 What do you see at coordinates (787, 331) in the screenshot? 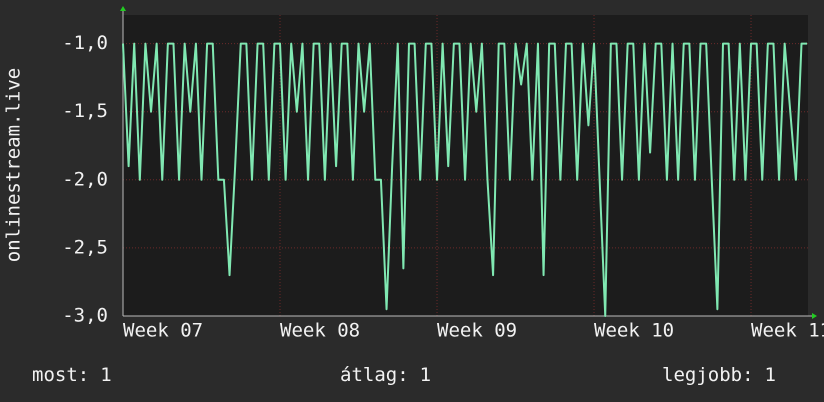
I see `x-tick-label: Week 11` at bounding box center [787, 331].